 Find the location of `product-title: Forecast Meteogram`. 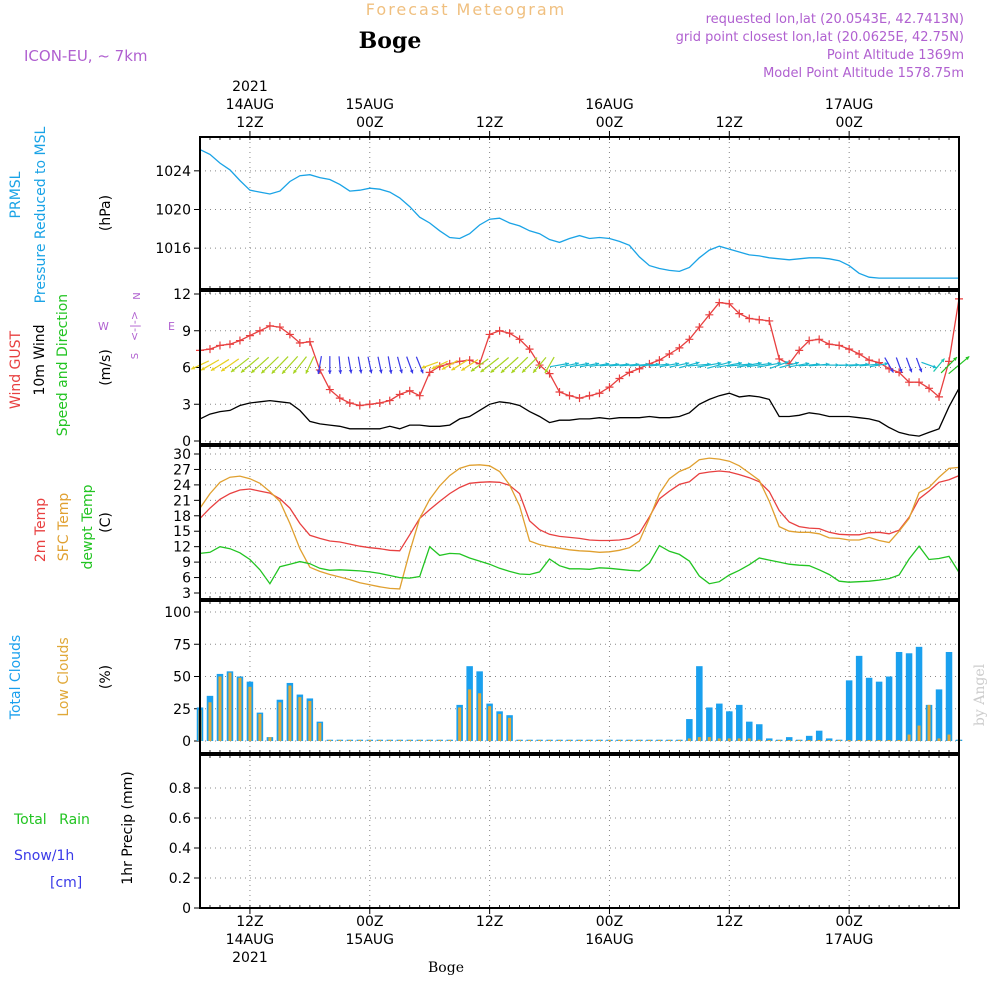

product-title: Forecast Meteogram is located at coordinates (466, 9).